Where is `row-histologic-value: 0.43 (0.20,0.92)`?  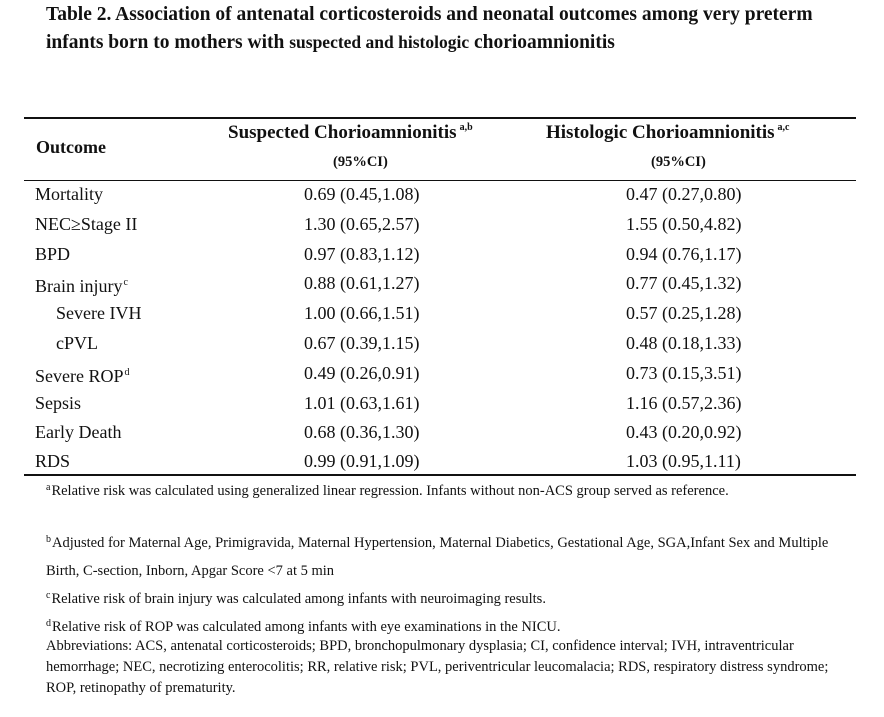 row-histologic-value: 0.43 (0.20,0.92) is located at coordinates (684, 432).